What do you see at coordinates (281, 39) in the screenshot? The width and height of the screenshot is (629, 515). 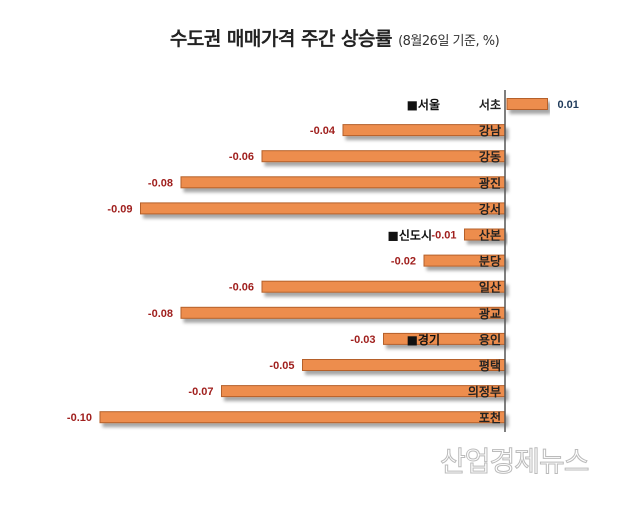 I see `title-main: 수도권 매매가격 주간 상승률` at bounding box center [281, 39].